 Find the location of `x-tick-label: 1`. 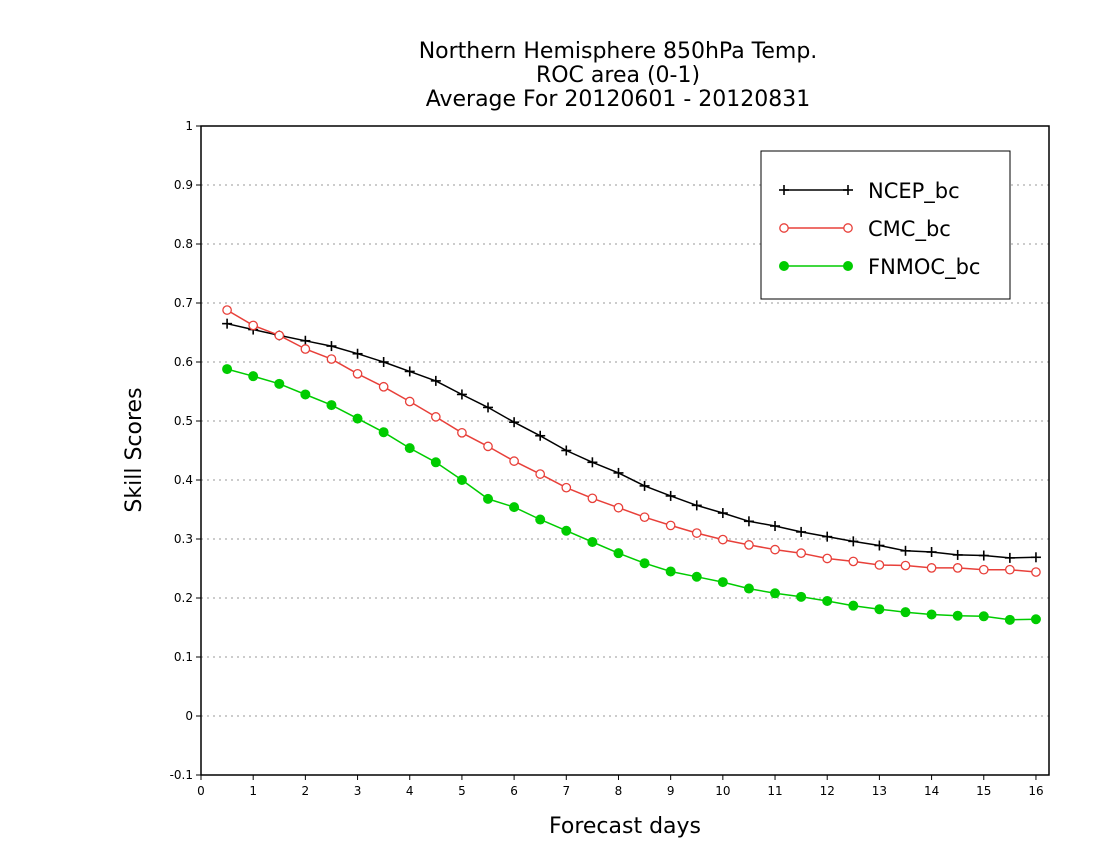

x-tick-label: 1 is located at coordinates (253, 791).